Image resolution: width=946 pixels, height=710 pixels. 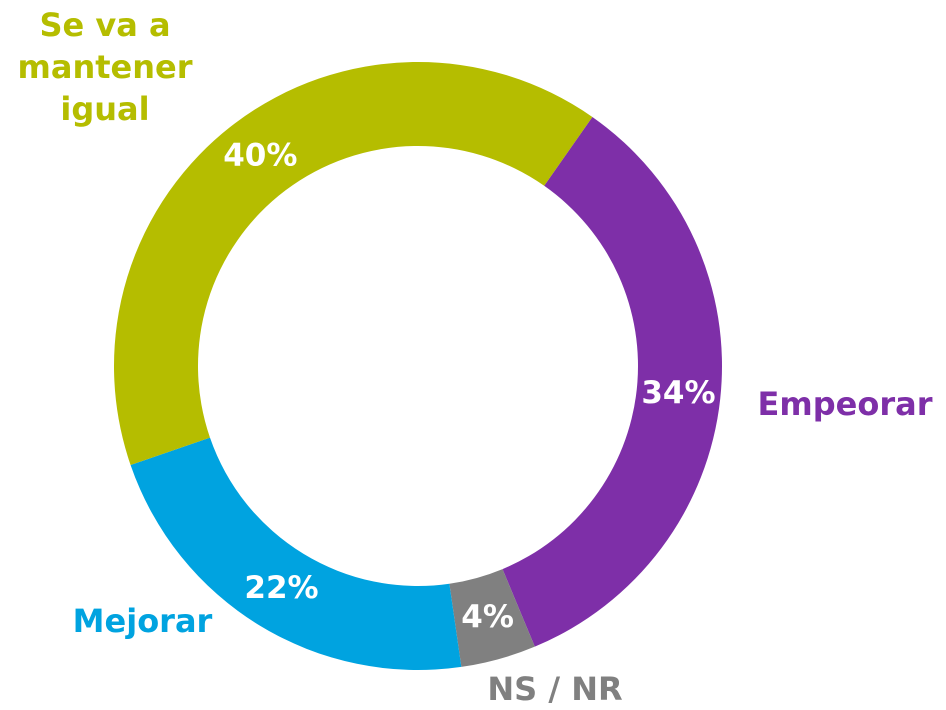 I want to click on category-label: NS / NR, so click(x=555, y=689).